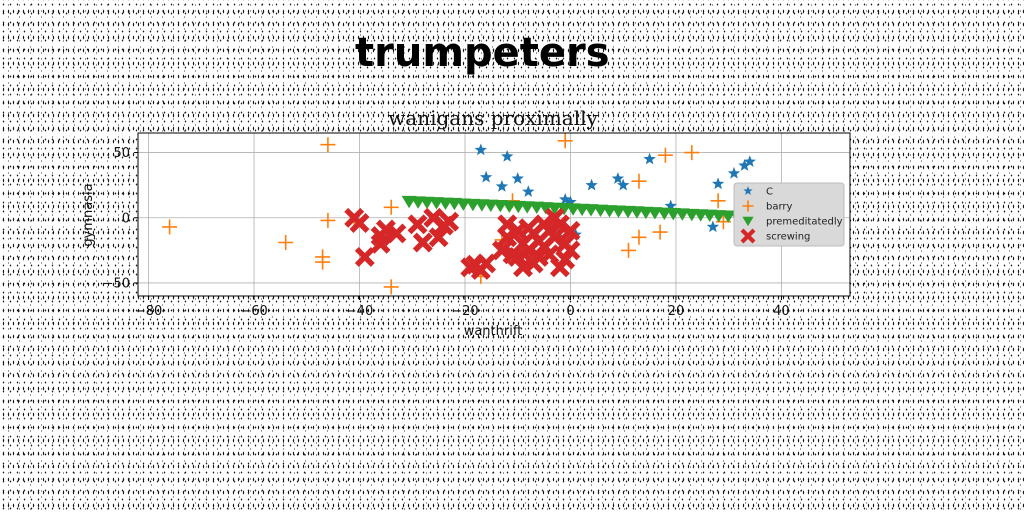 This screenshot has height=512, width=1024. What do you see at coordinates (781, 311) in the screenshot?
I see `x-tick-label: 40` at bounding box center [781, 311].